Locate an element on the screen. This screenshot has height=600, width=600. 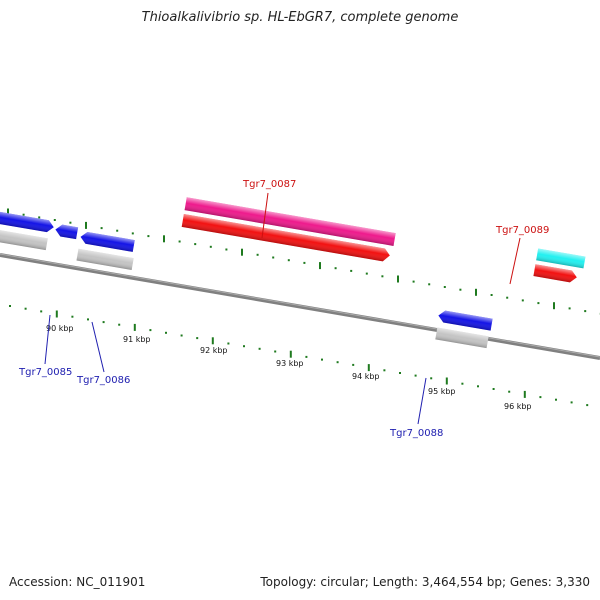
gene-arrow-0087-pink is located at coordinates (290, 221).